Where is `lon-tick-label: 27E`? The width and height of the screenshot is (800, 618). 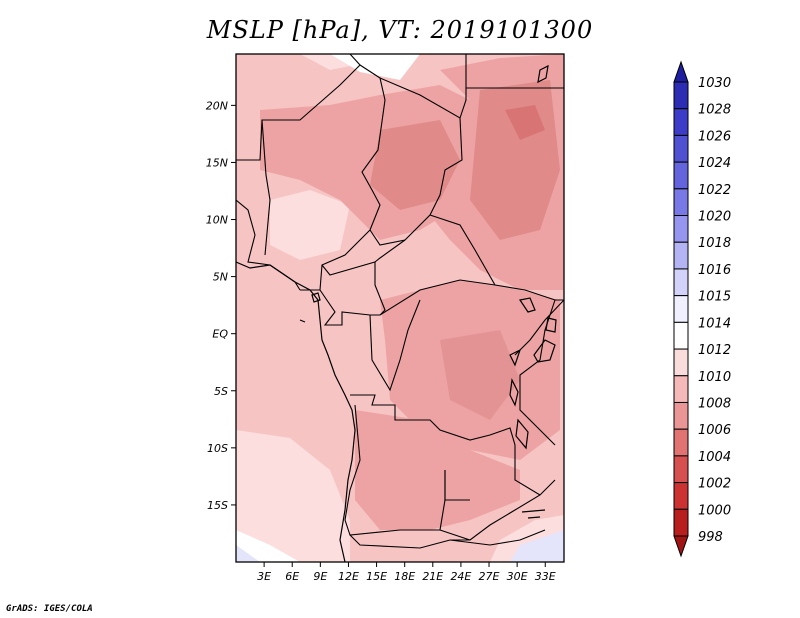
lon-tick-label: 27E is located at coordinates (489, 576).